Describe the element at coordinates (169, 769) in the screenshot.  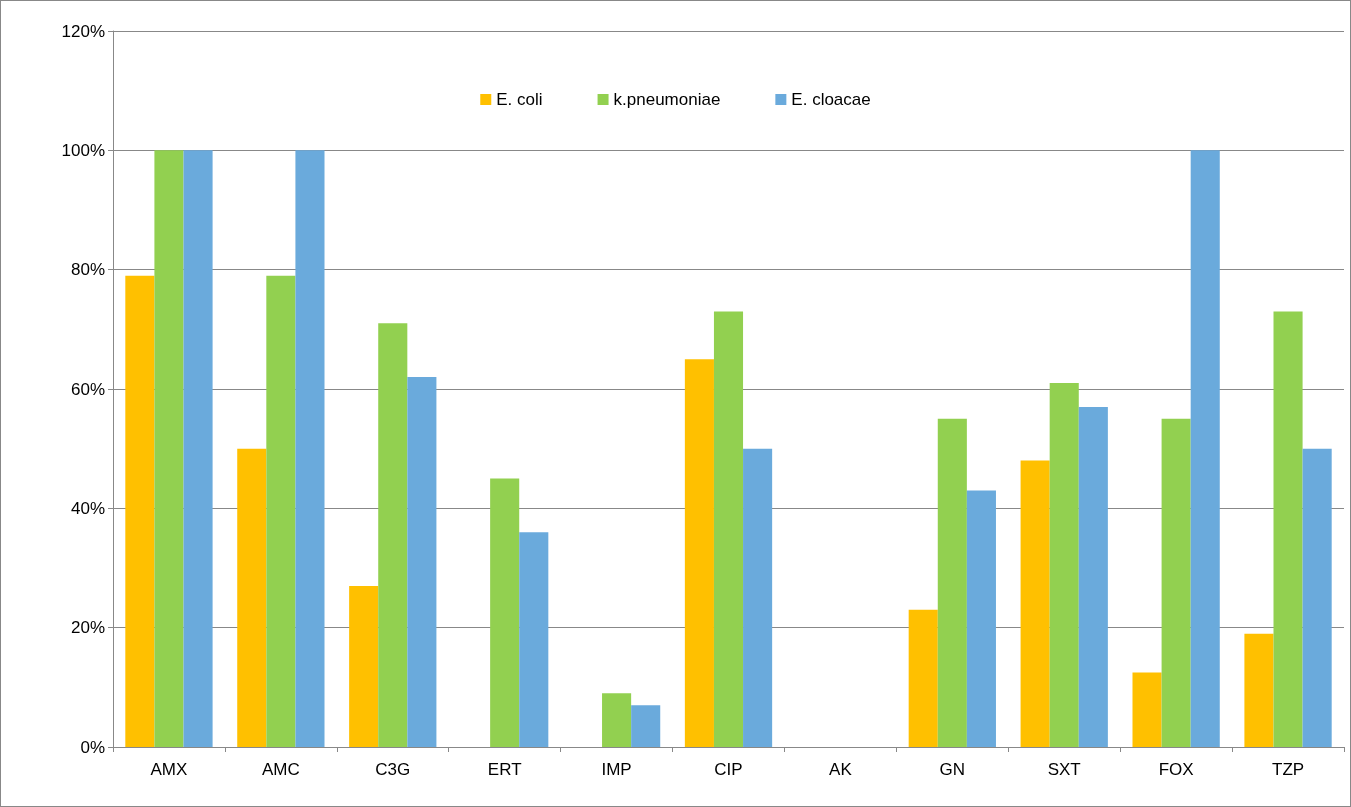
I see `x-tick-label: AMX` at that location.